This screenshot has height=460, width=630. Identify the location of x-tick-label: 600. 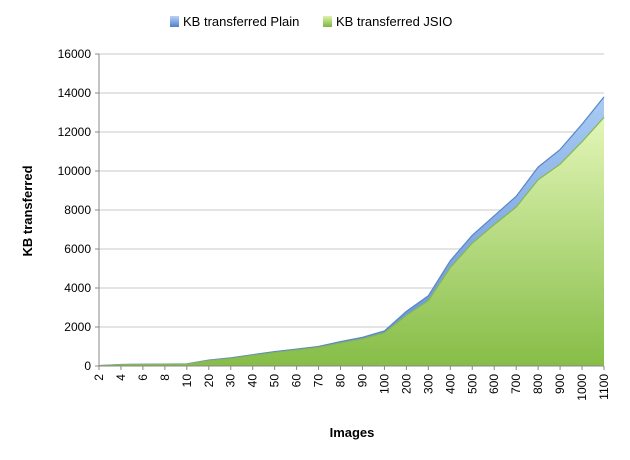
(494, 384).